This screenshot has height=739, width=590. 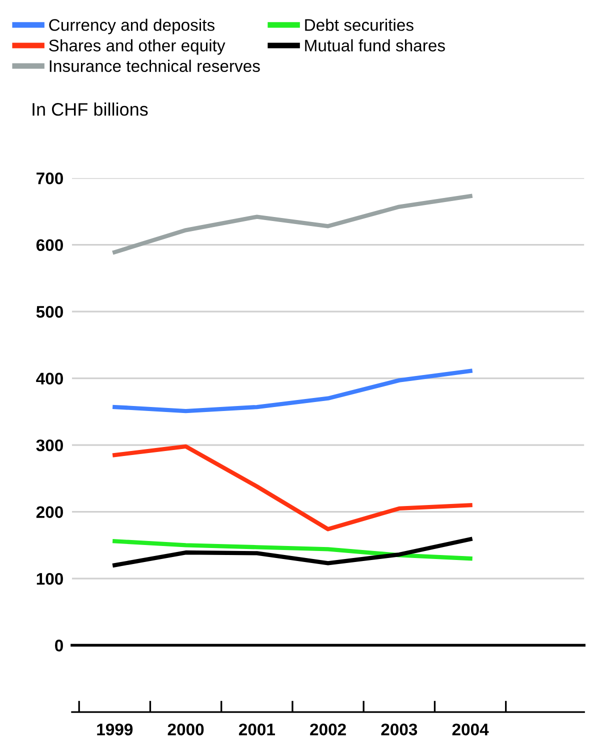 What do you see at coordinates (90, 109) in the screenshot?
I see `y-axis-title: In CHF billions` at bounding box center [90, 109].